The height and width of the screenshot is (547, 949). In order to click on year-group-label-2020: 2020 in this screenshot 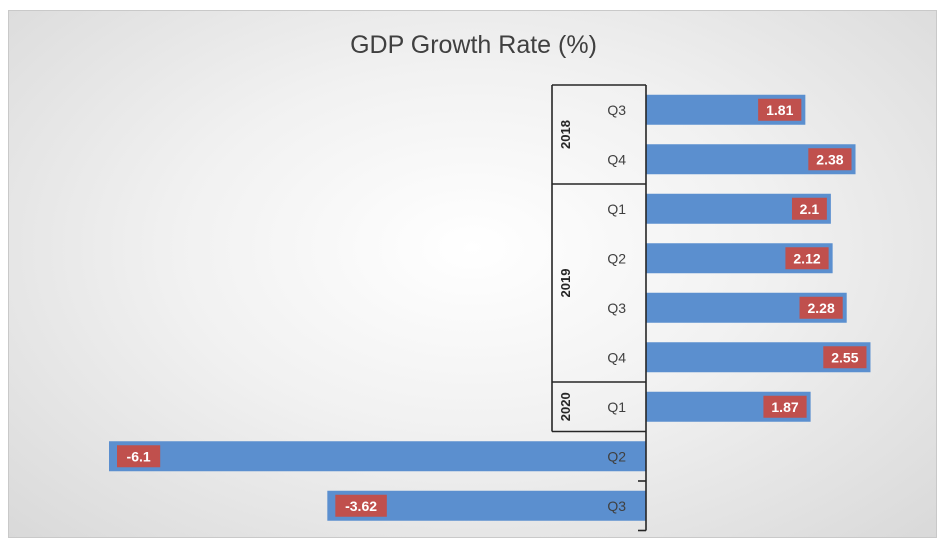, I will do `click(565, 406)`.